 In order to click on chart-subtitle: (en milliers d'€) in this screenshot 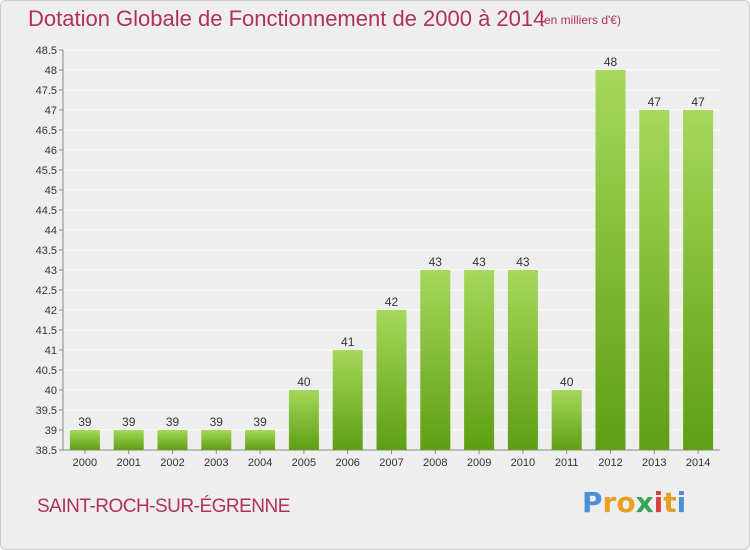, I will do `click(580, 20)`.